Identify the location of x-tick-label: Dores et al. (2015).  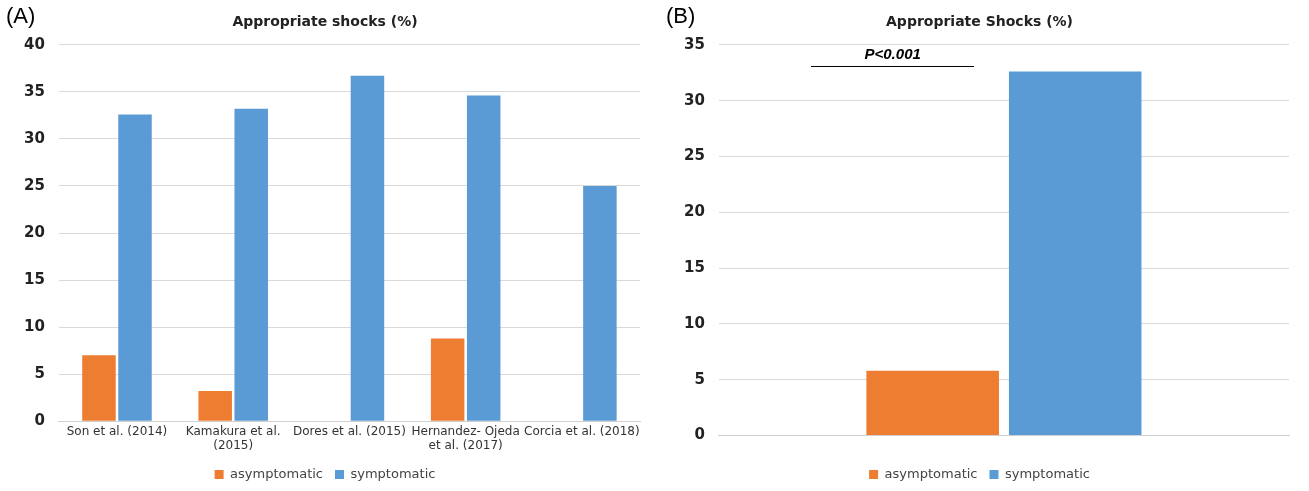
(349, 430).